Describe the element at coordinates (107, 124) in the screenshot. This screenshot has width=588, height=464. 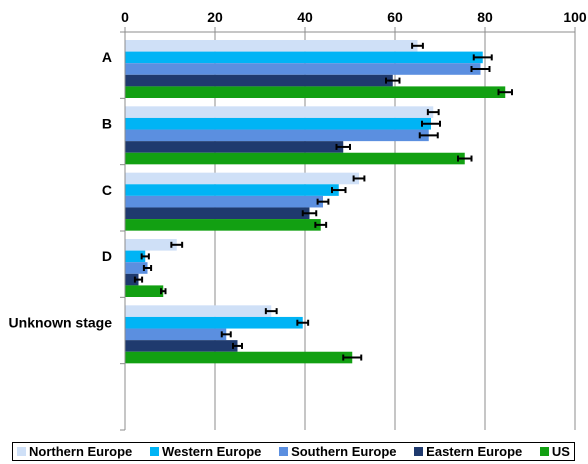
I see `category-label: B` at that location.